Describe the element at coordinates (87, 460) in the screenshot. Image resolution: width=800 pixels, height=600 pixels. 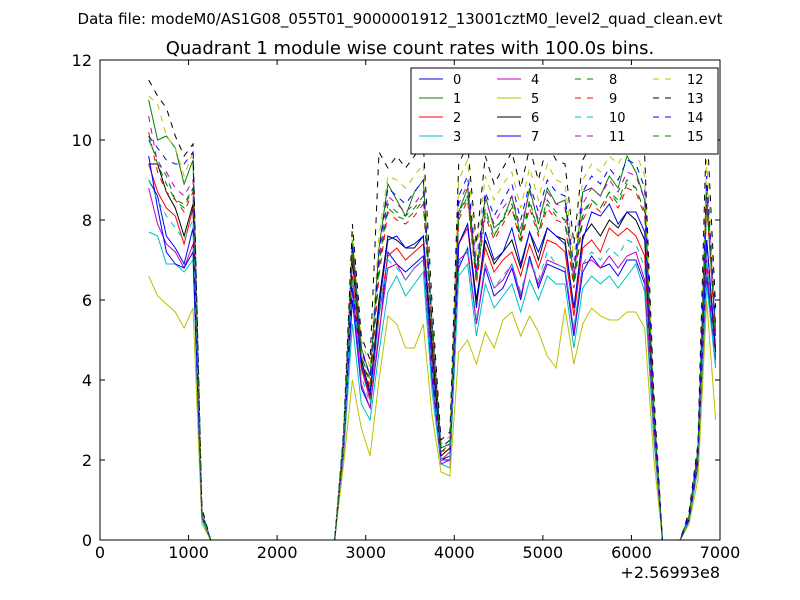
I see `y-tick-label: 2` at that location.